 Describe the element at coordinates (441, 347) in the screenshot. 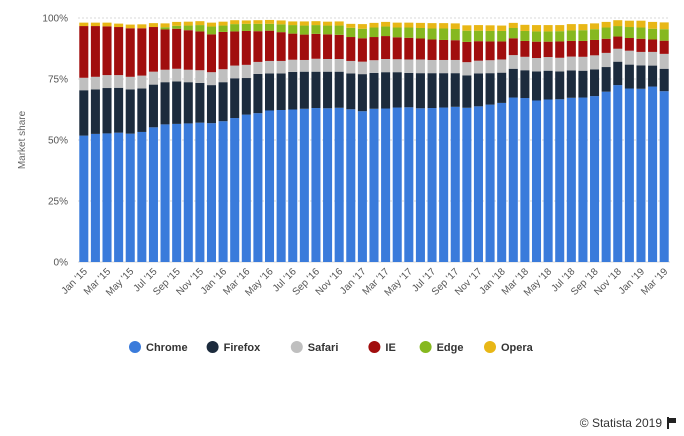

I see `legend-item-edge: Edge` at that location.